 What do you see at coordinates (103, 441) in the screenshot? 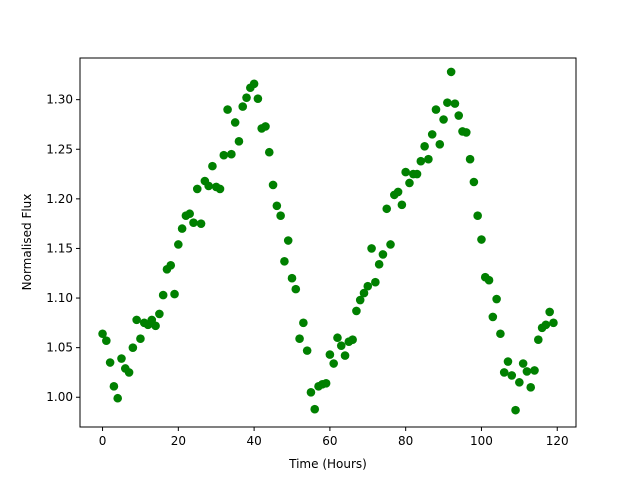
I see `x-tick-label: 0` at bounding box center [103, 441].